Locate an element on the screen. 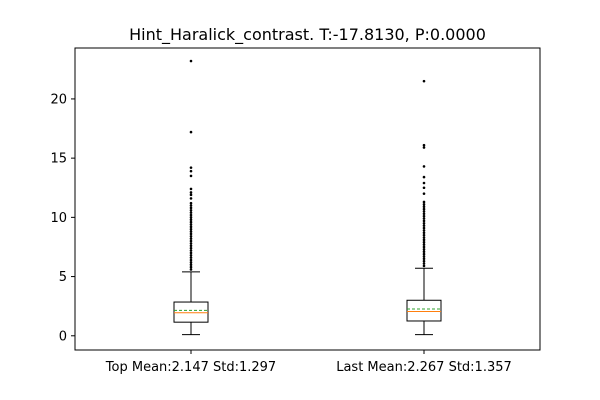 The image size is (600, 400). y-tick-label: 15 is located at coordinates (58, 159).